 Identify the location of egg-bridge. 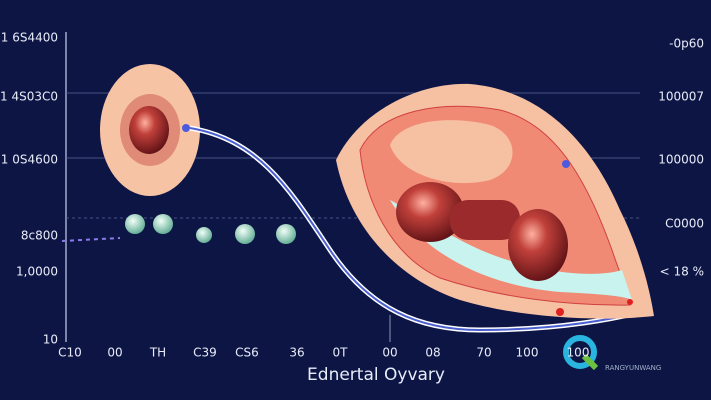
(485, 220).